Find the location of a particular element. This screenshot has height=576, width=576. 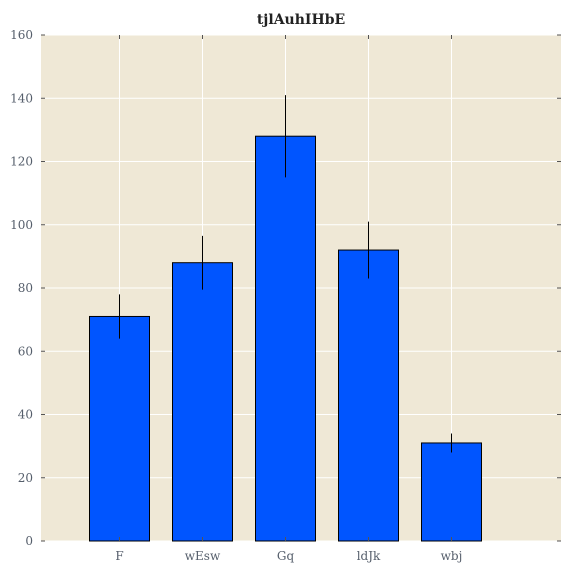

y-tick-label: 60 is located at coordinates (25, 351).